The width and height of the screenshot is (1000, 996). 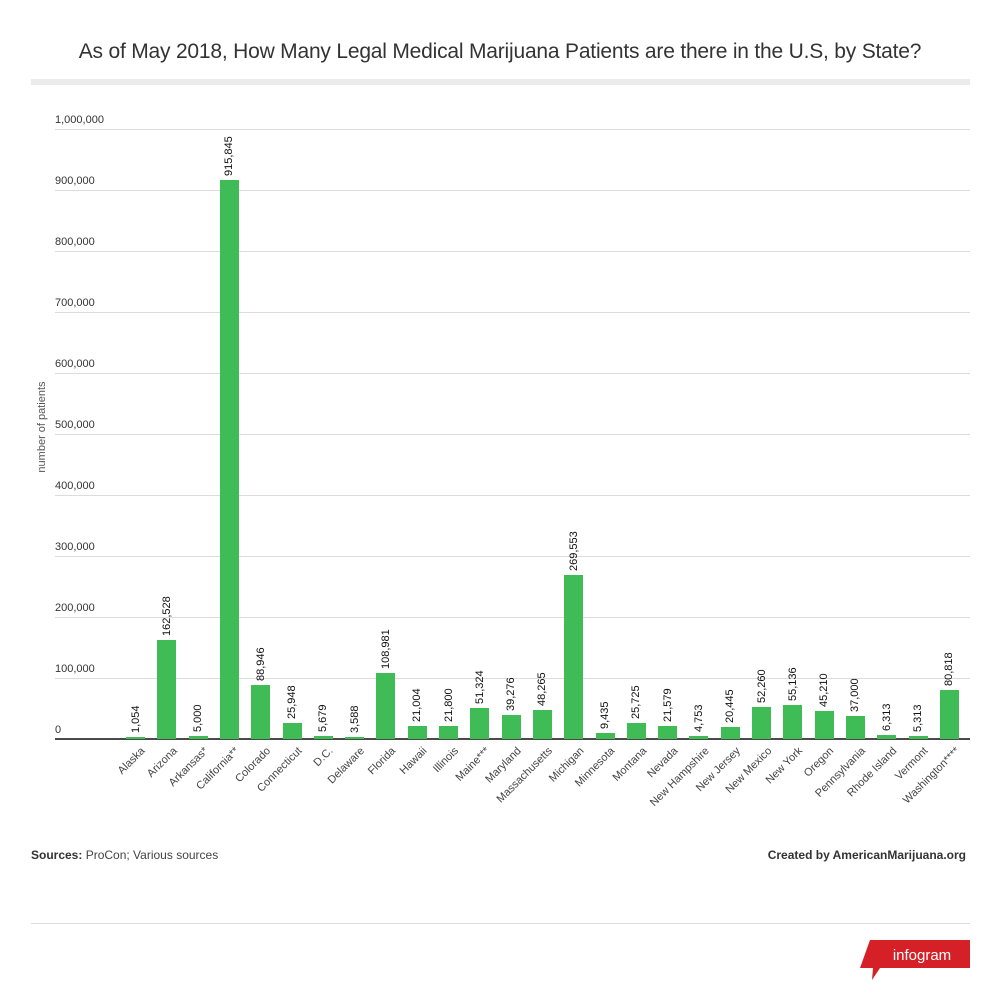 I want to click on bar-connecticut, so click(x=292, y=731).